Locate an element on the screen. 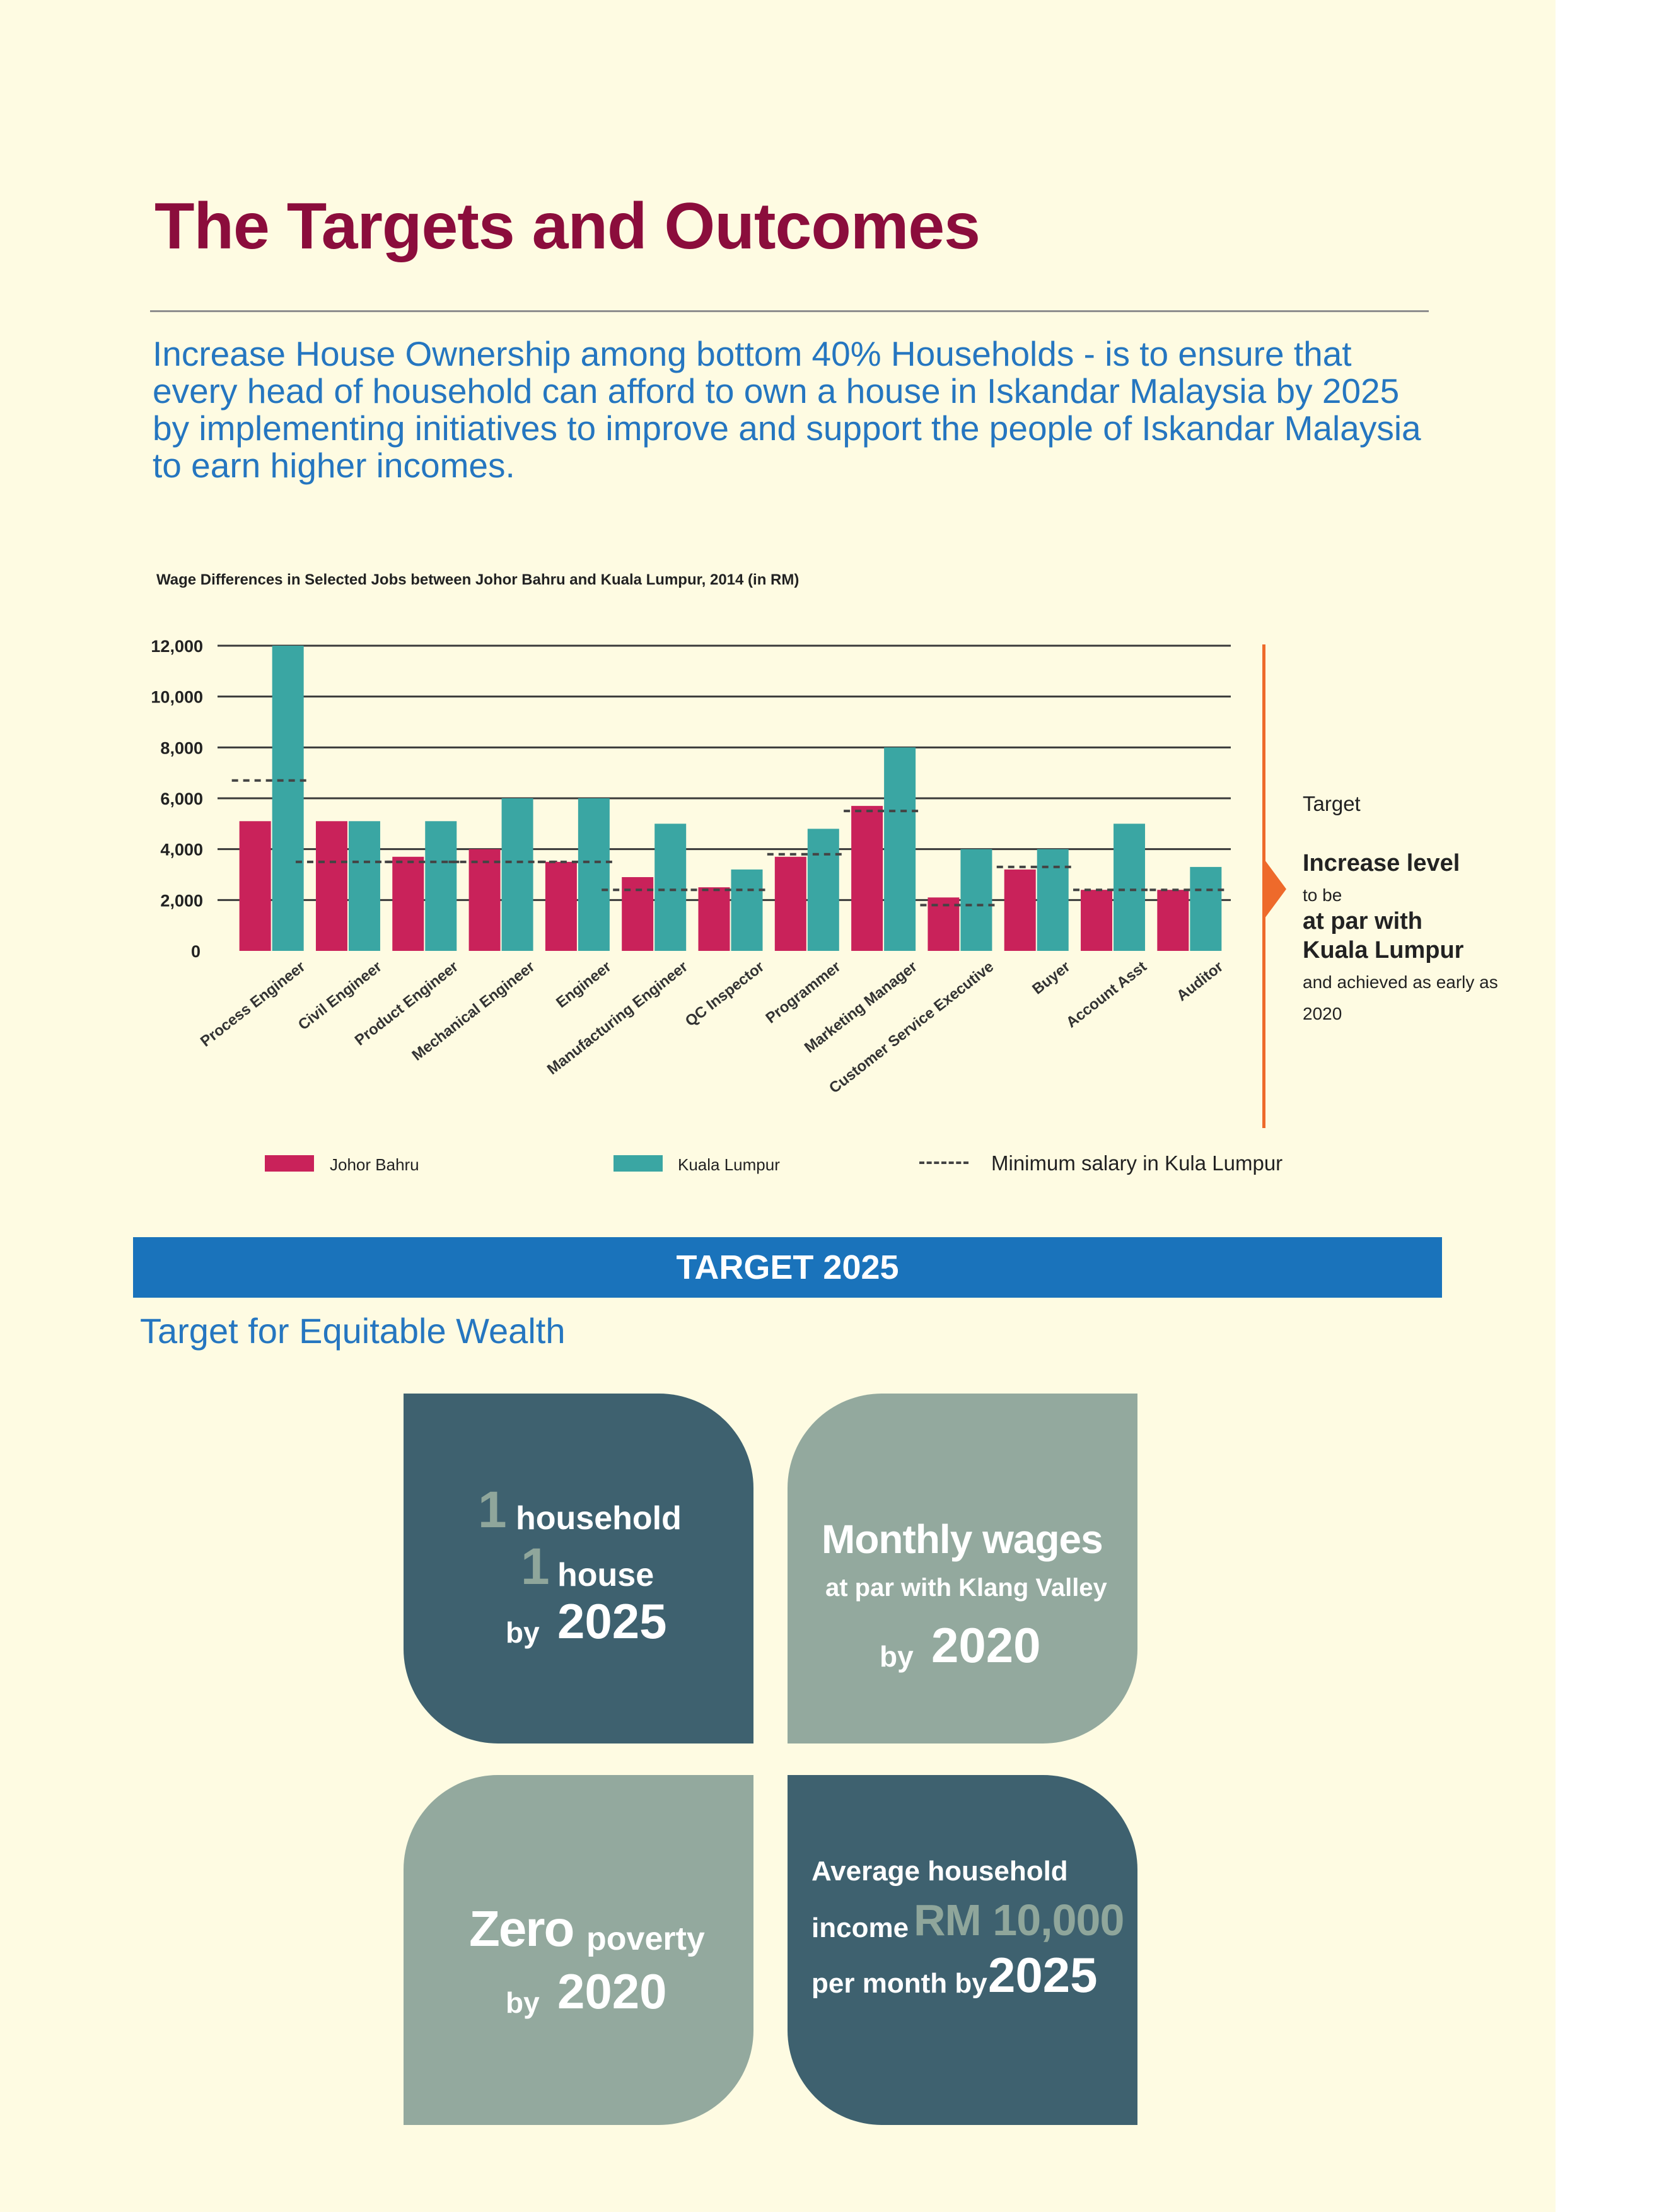  target-divider is located at coordinates (1263, 886).